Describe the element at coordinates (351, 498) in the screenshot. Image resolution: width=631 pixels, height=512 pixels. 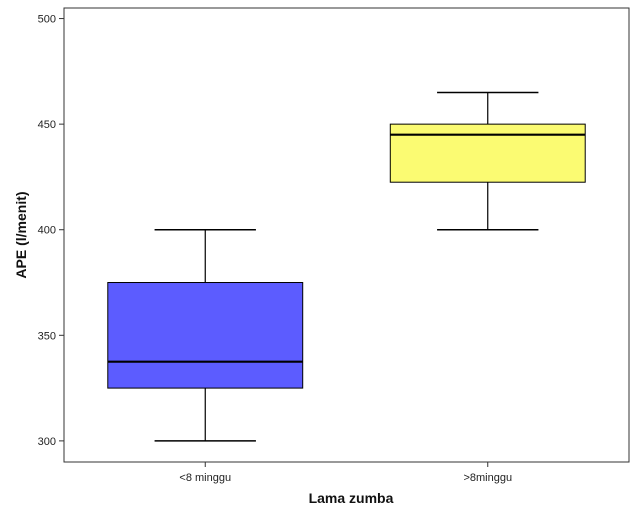
I see `x-axis-title: Lama zumba` at that location.